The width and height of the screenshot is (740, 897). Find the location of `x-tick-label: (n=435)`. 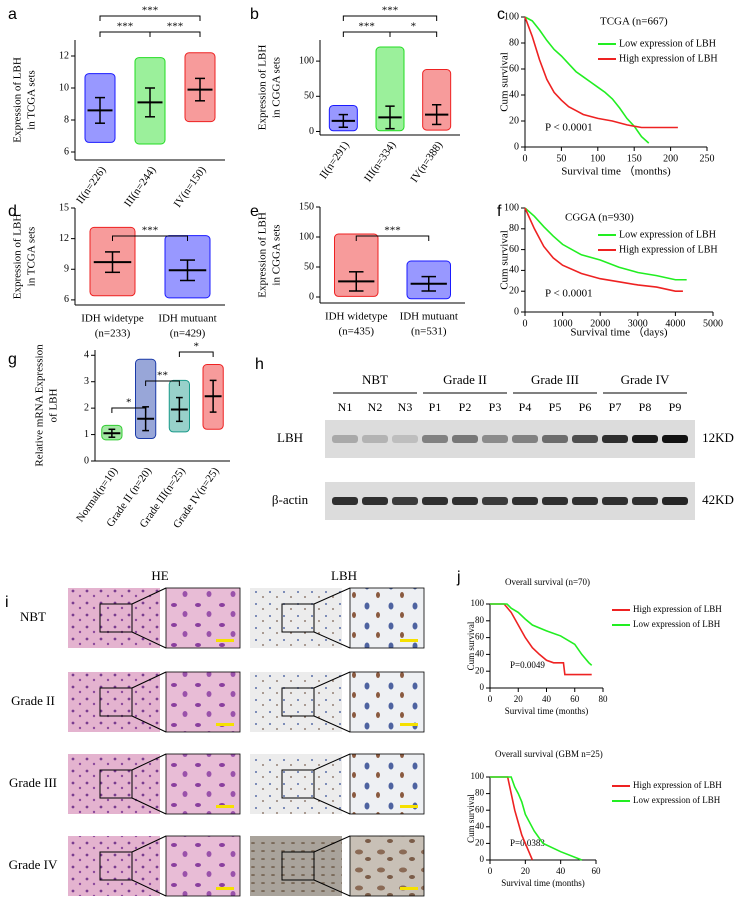

x-tick-label: (n=435) is located at coordinates (356, 332).